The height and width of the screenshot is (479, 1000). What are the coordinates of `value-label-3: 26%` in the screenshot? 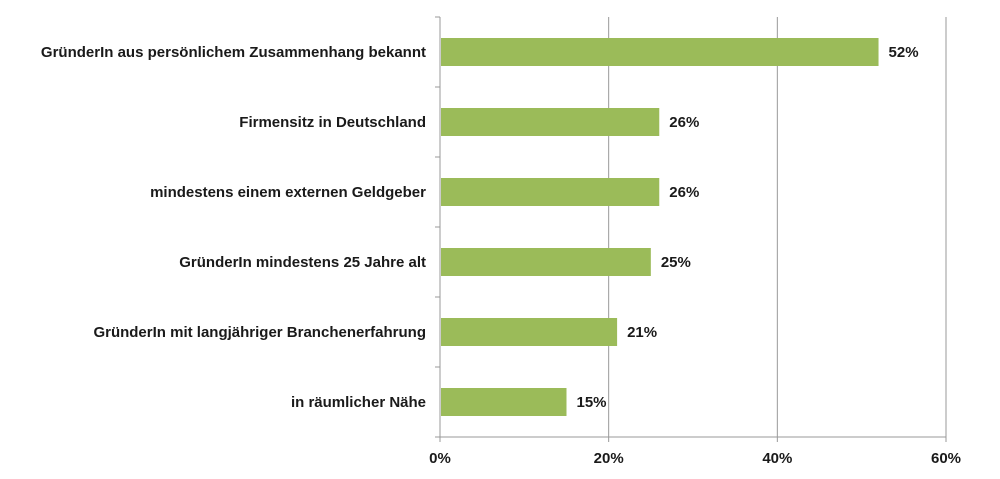 It's located at (684, 192).